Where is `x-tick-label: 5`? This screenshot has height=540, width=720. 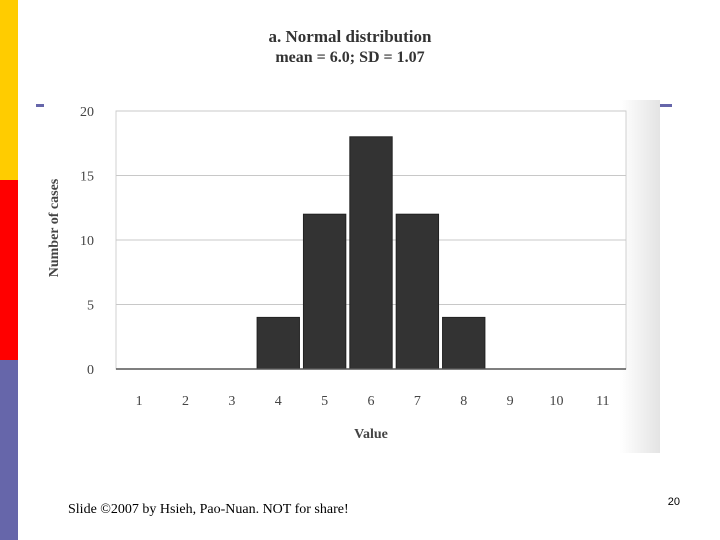
x-tick-label: 5 is located at coordinates (324, 401).